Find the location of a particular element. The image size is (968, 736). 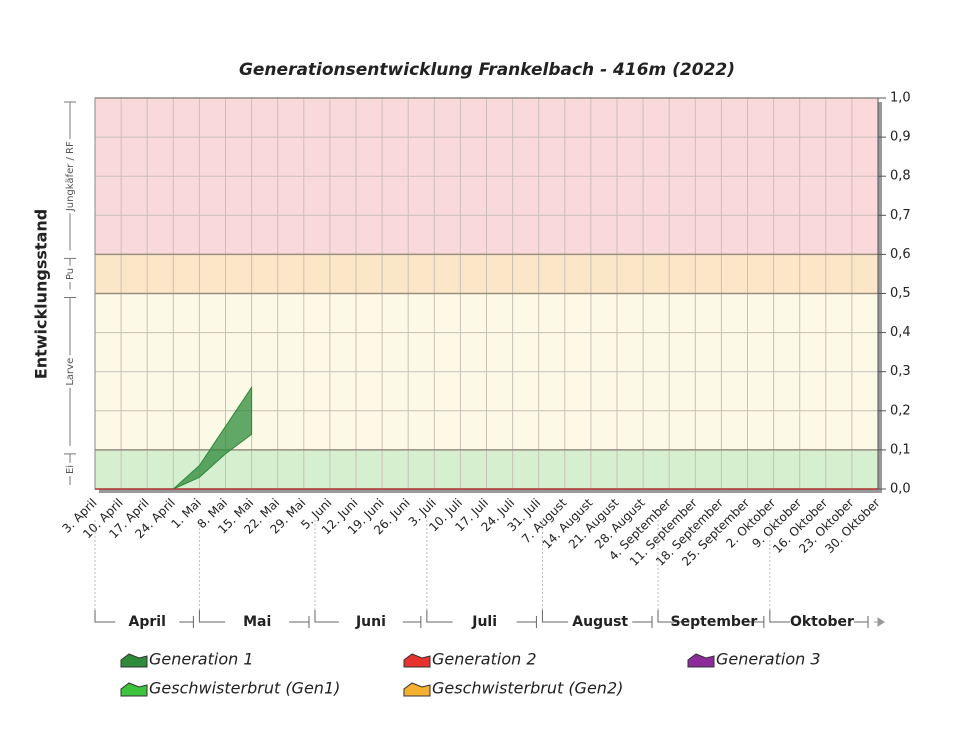

y-tick-label: 0,5 is located at coordinates (900, 293).